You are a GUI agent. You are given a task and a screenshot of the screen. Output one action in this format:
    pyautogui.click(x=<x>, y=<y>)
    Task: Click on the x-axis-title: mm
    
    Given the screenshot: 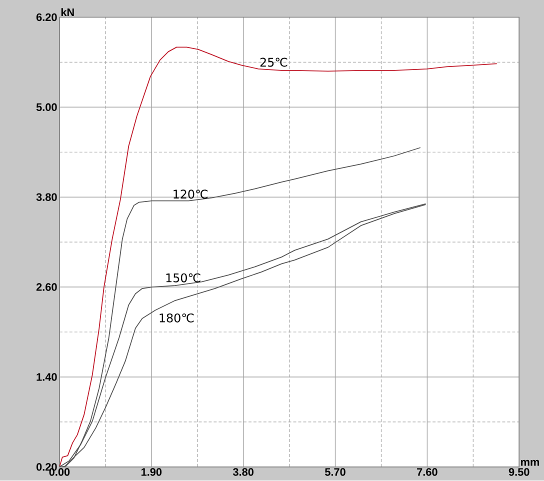 What is the action you would take?
    pyautogui.click(x=530, y=463)
    